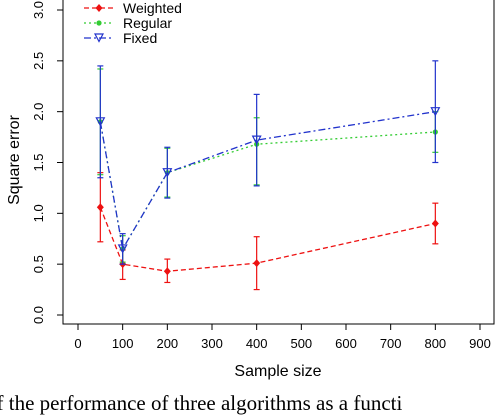 This screenshot has width=496, height=416. I want to click on x-tick-label: 500, so click(301, 343).